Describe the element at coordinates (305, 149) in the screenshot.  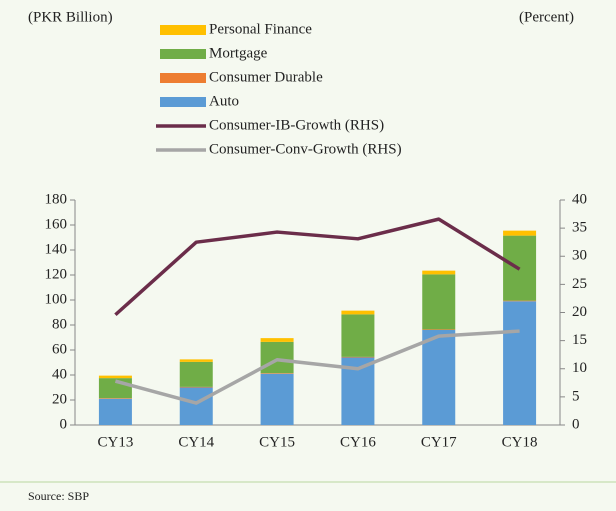
I see `legend-label: Consumer-Conv-Growth (RHS)` at that location.